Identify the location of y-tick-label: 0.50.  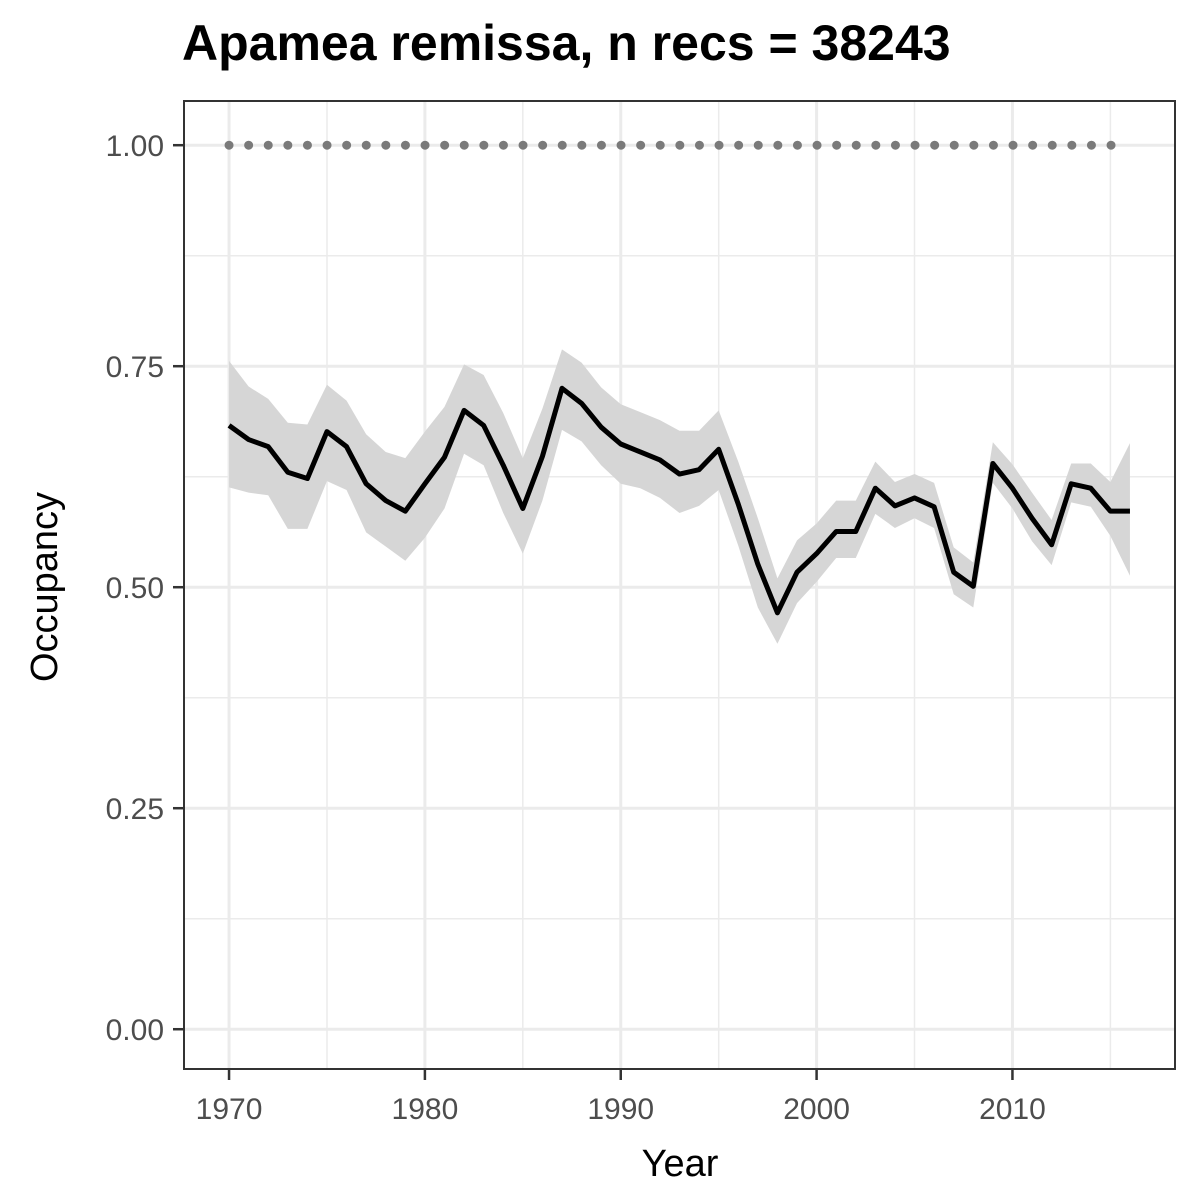
(135, 588).